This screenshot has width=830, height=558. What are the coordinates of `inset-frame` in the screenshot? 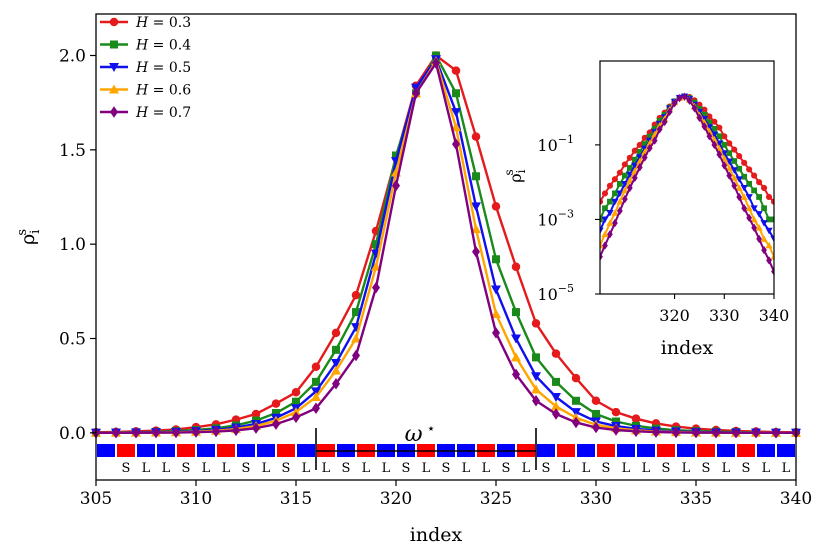 It's located at (687, 177).